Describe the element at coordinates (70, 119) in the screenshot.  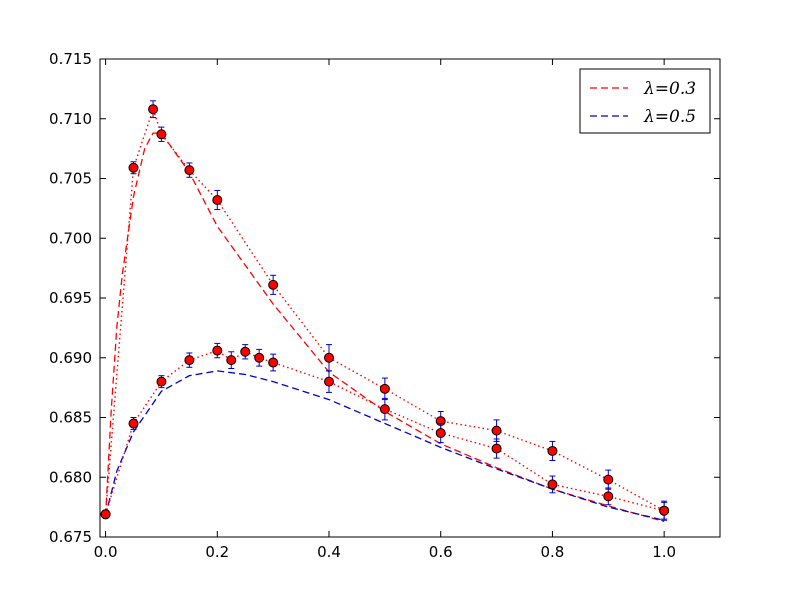
I see `y-tick-label: 0.710` at that location.